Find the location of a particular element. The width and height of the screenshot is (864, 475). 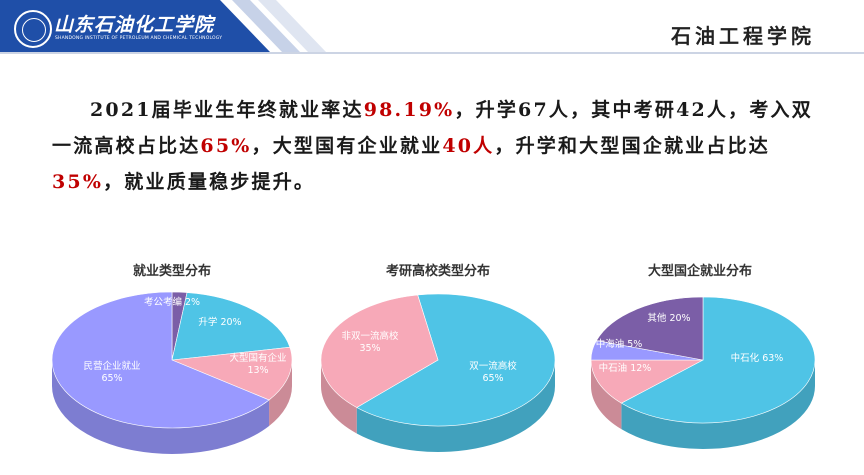

pie-slice-label: 中石油 12% is located at coordinates (625, 368).